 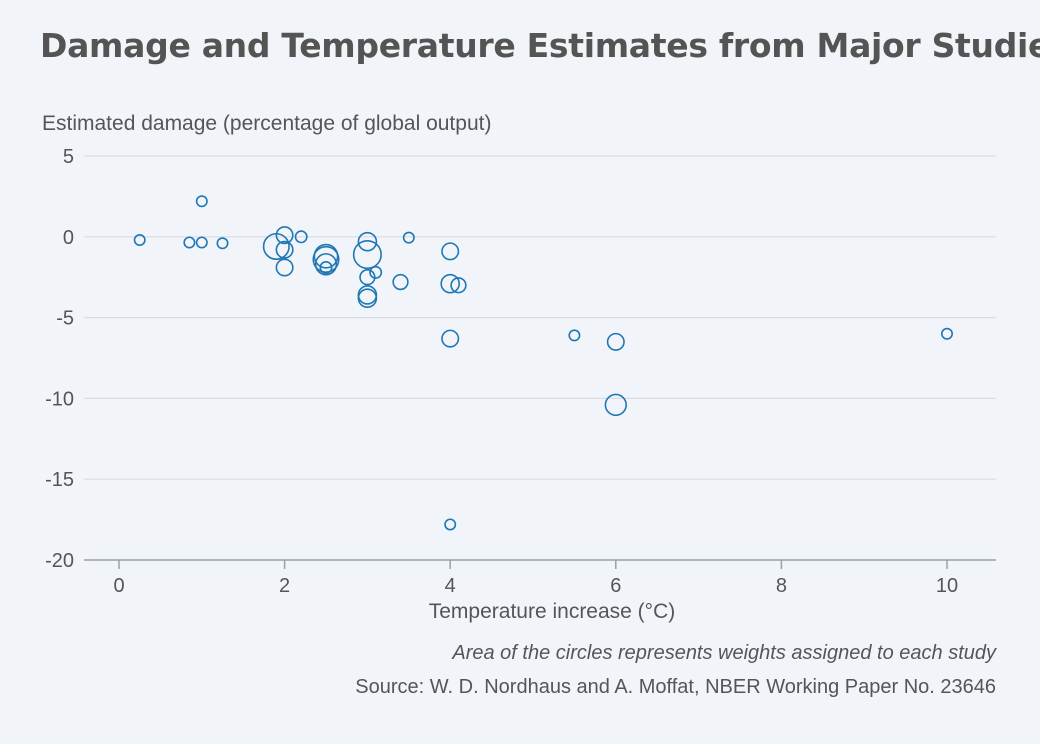 What do you see at coordinates (535, 578) in the screenshot?
I see `x-axis-ticks: 0 2 4 6 8 10` at bounding box center [535, 578].